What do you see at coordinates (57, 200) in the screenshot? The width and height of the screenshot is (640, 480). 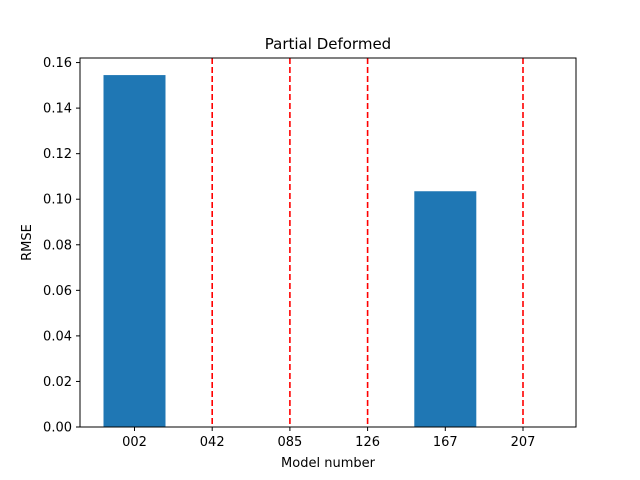 I see `y-tick-label: 0.10` at bounding box center [57, 200].